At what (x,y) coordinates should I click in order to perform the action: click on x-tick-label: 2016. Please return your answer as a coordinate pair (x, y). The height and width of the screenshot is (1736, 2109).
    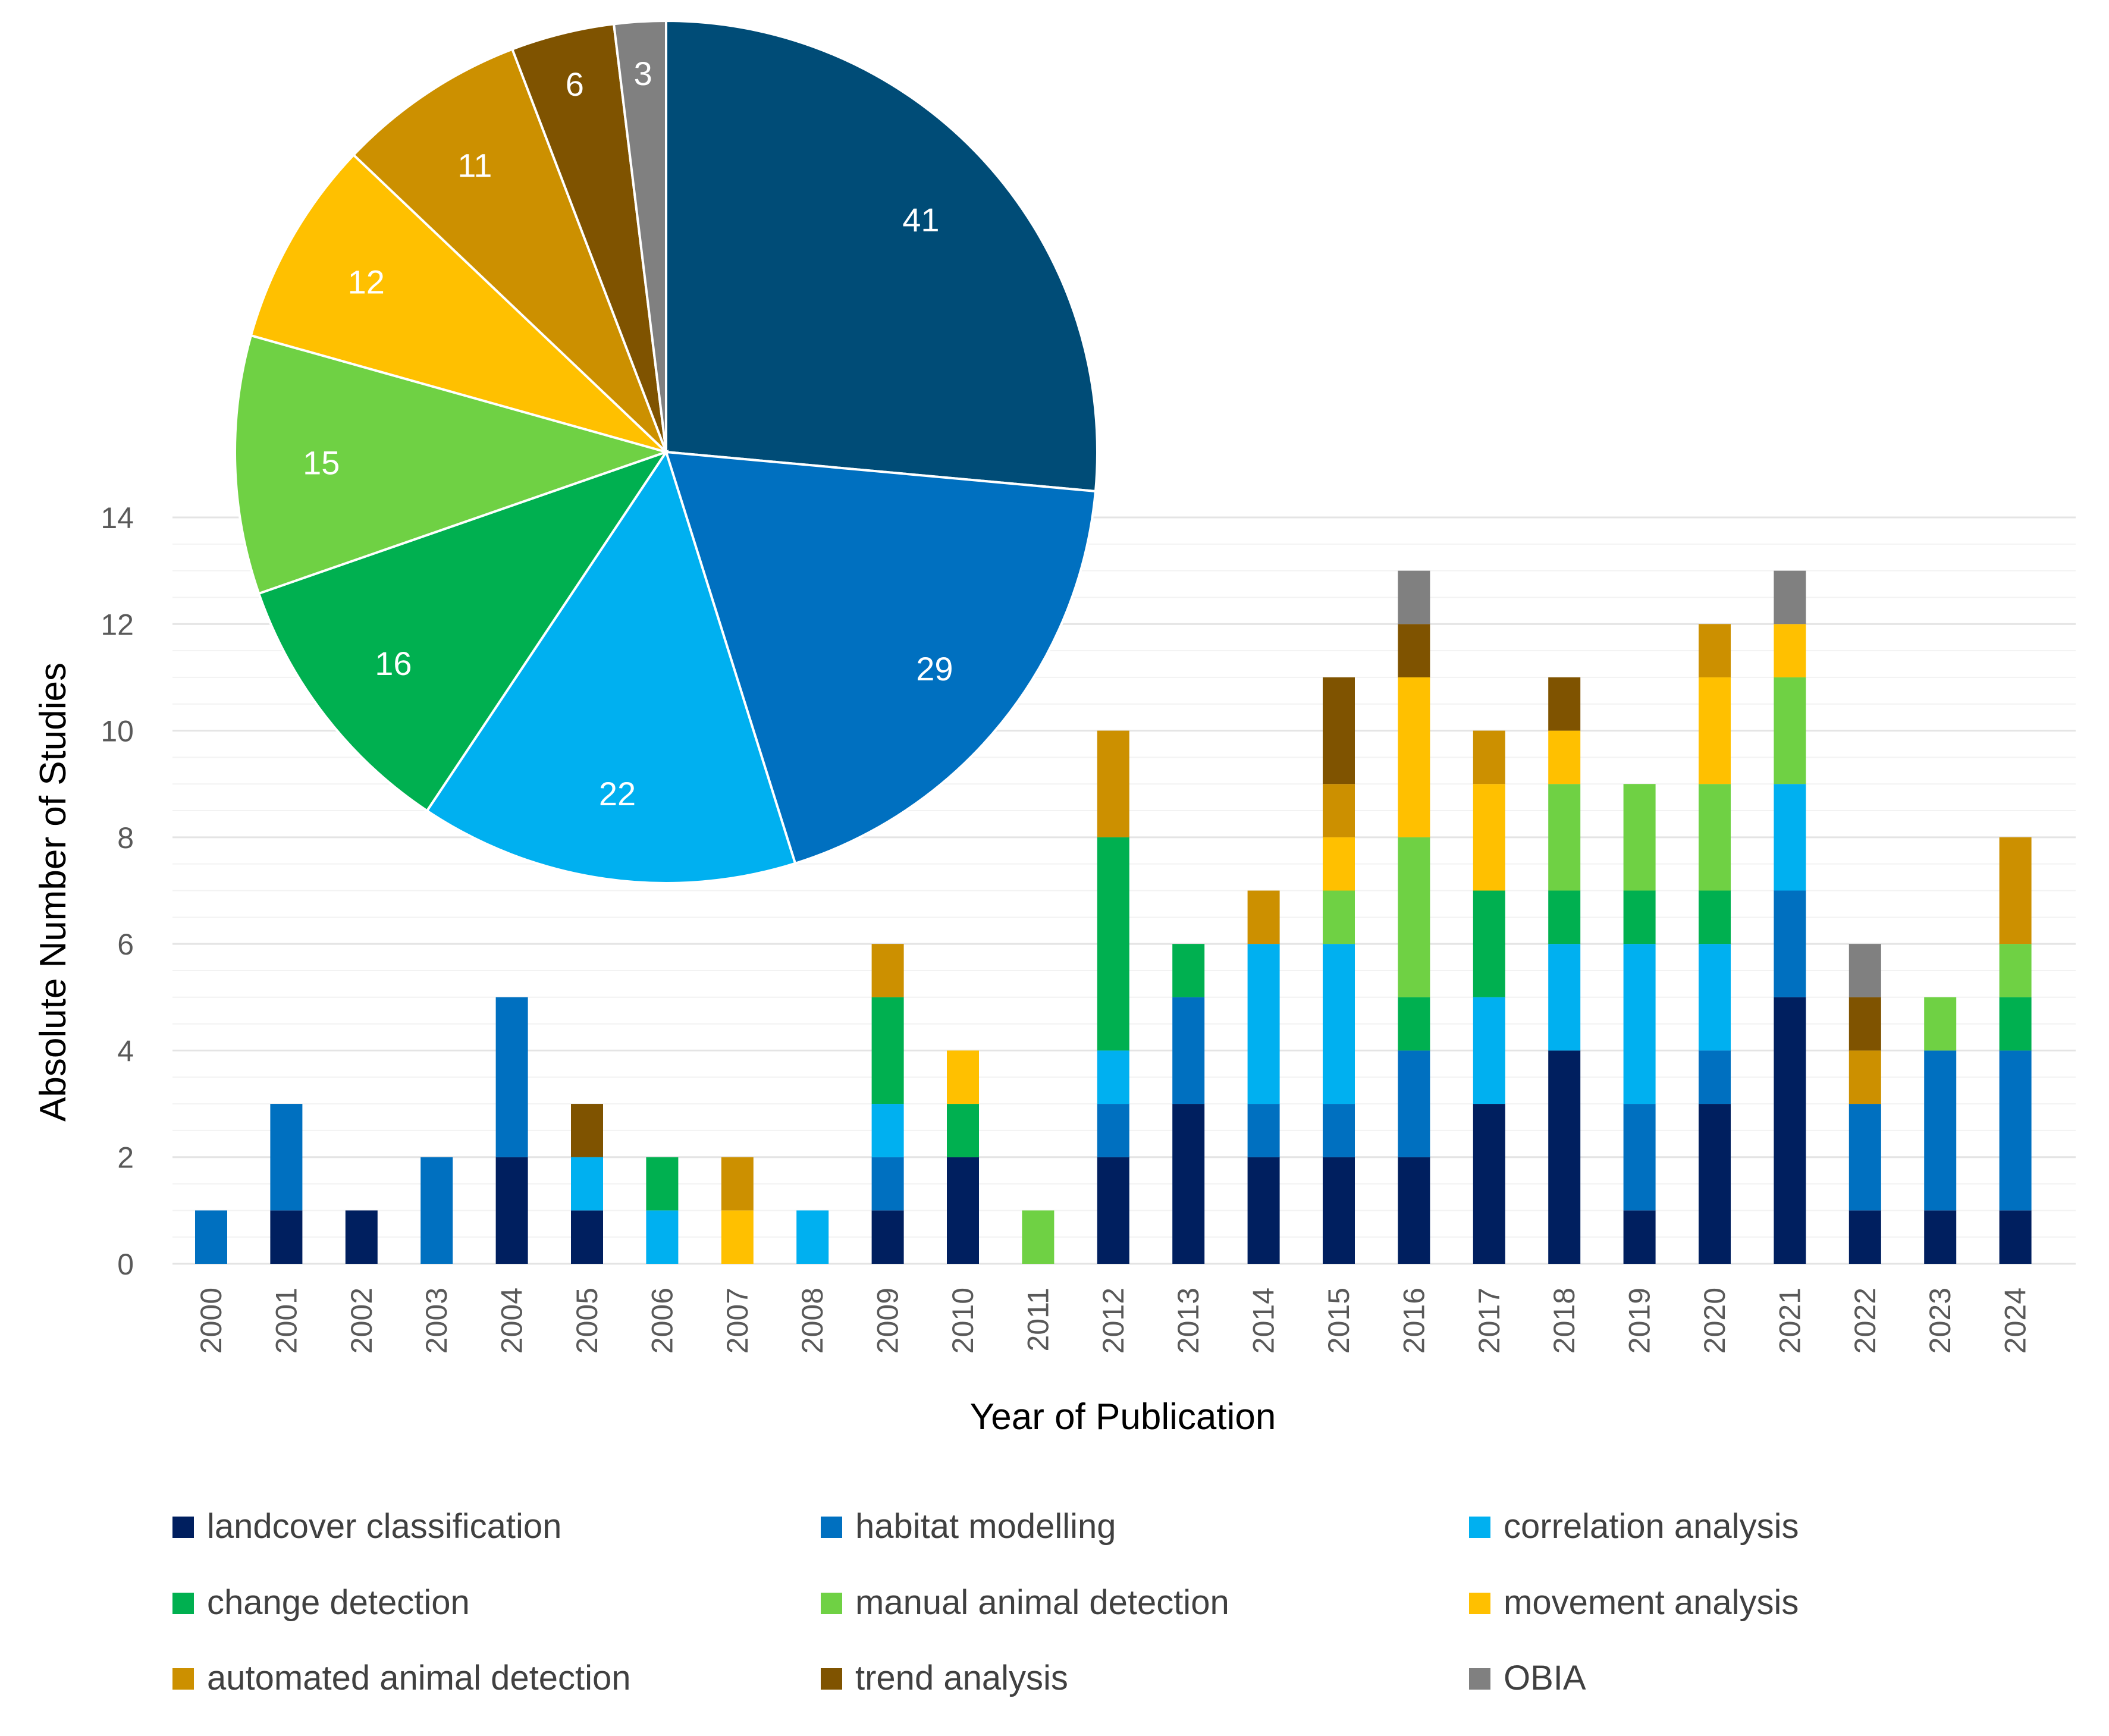
    Looking at the image, I should click on (1413, 1321).